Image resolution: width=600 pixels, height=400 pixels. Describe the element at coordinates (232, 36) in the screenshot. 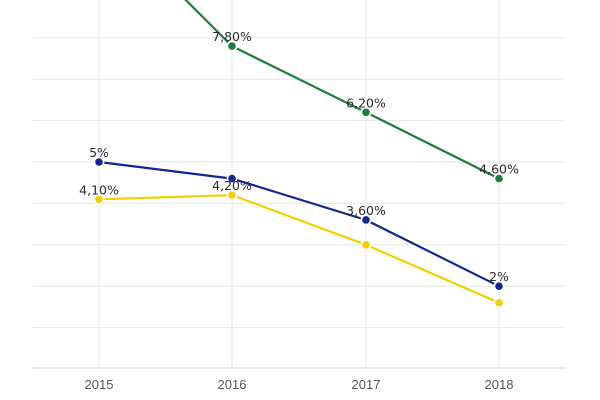

I see `data-label: 7,80%` at that location.